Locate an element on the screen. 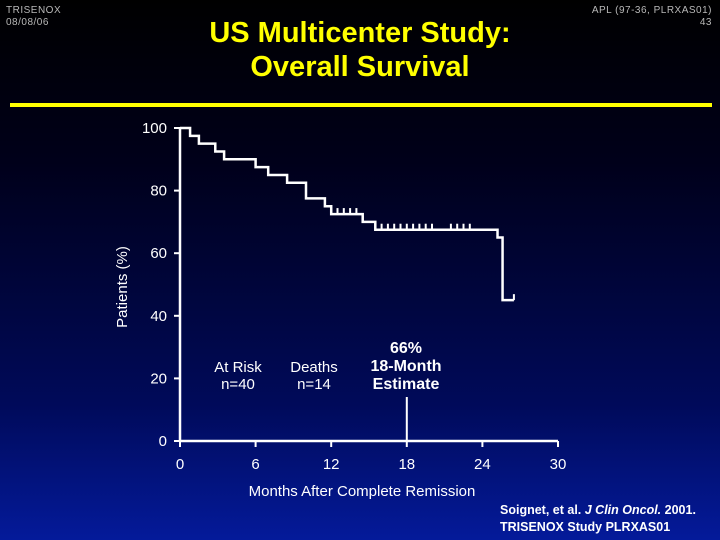  y-tick-label: 100 is located at coordinates (154, 128).